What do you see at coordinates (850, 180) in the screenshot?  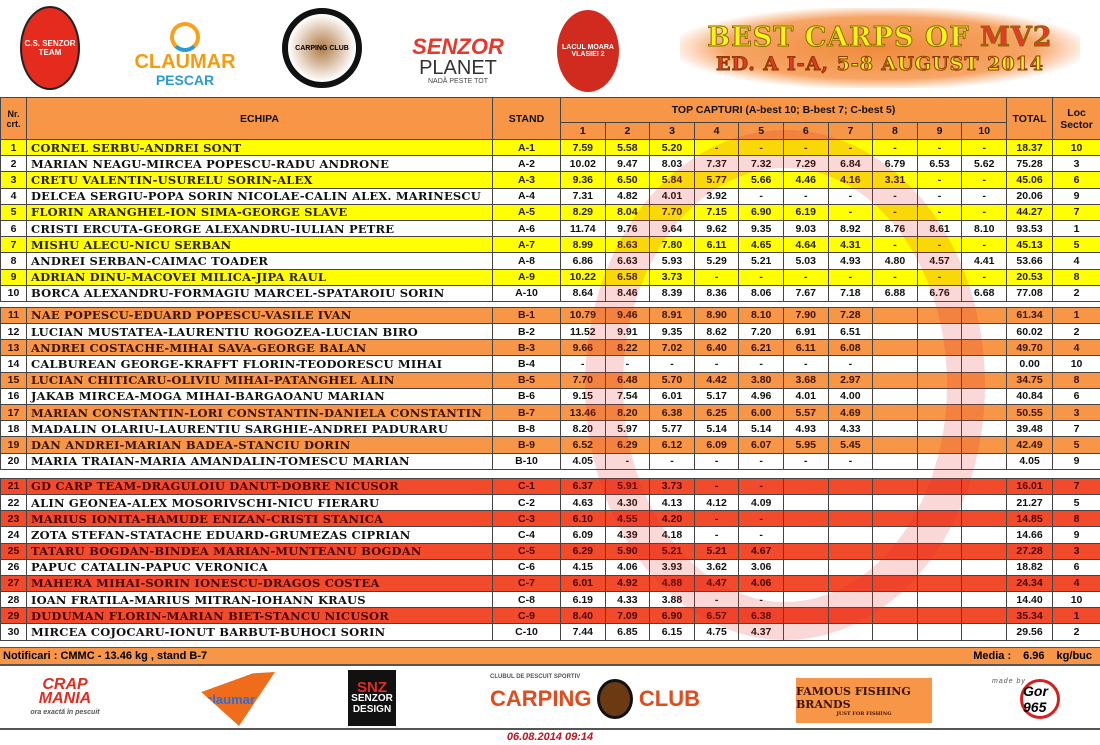 I see `capture-weight: 4.16` at bounding box center [850, 180].